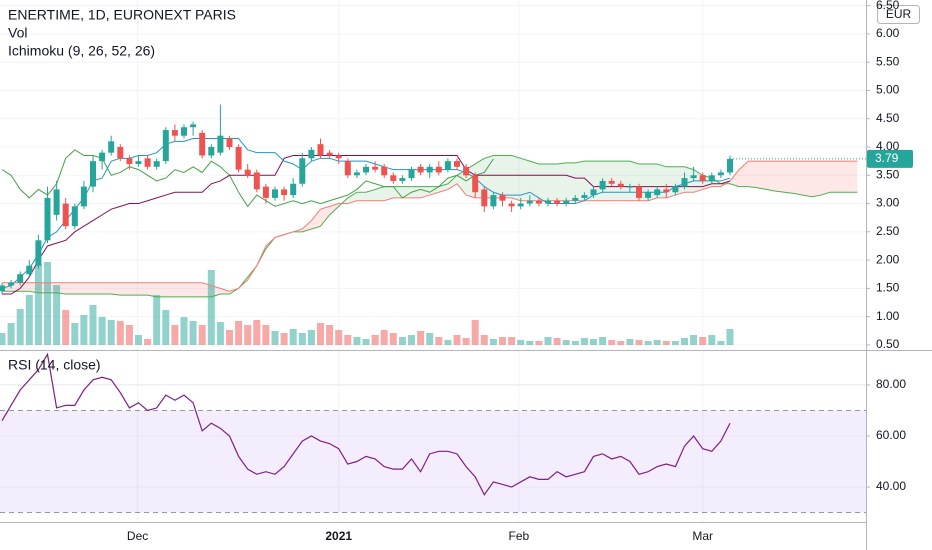  I want to click on ichimoku-lagging, so click(247, 178).